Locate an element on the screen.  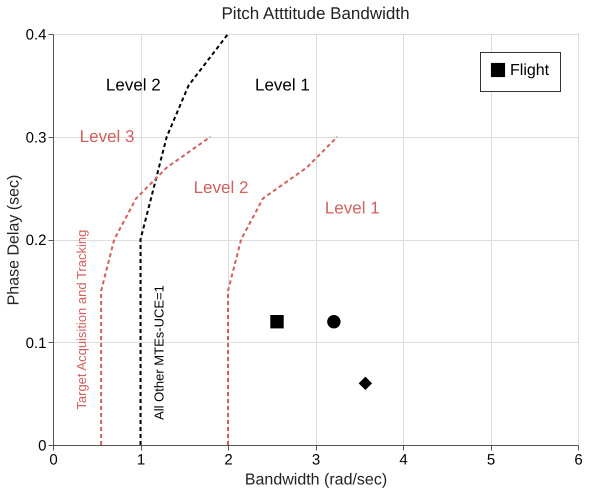
y-tick-label: 0.4 is located at coordinates (36, 35).